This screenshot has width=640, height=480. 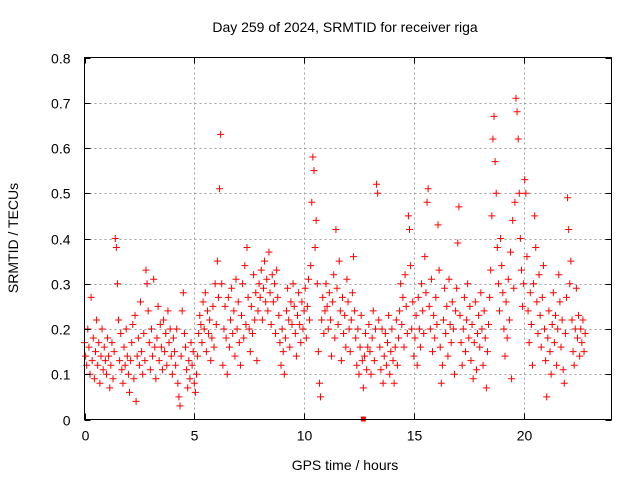 What do you see at coordinates (61, 240) in the screenshot?
I see `y-tick-label: 0.4` at bounding box center [61, 240].